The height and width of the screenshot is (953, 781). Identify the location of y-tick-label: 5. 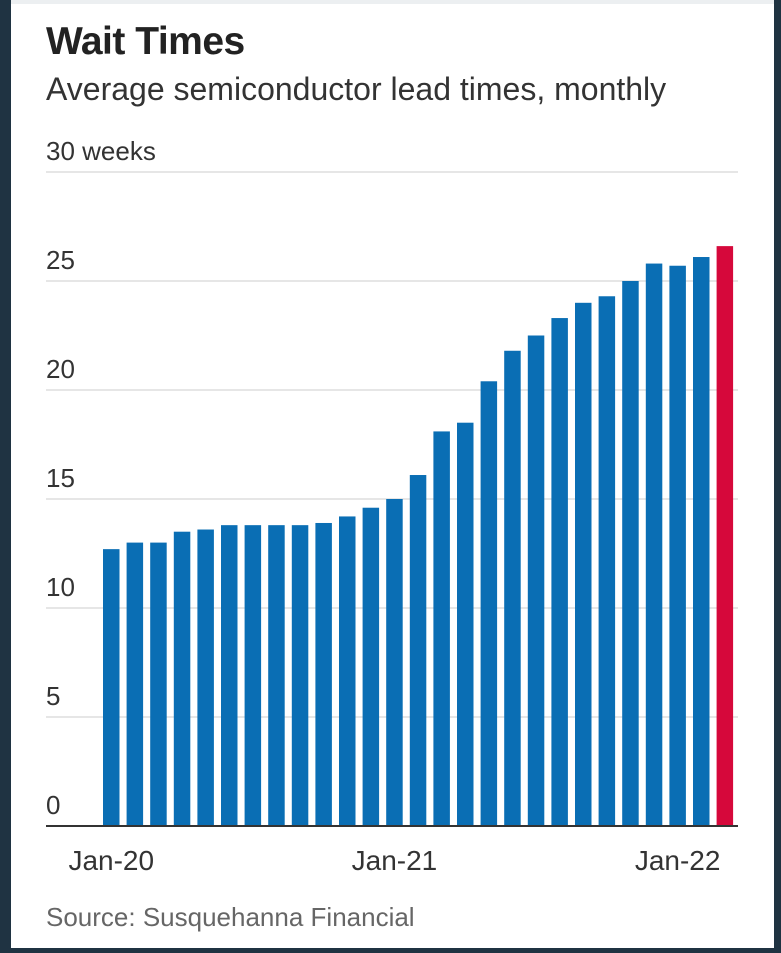
(53, 696).